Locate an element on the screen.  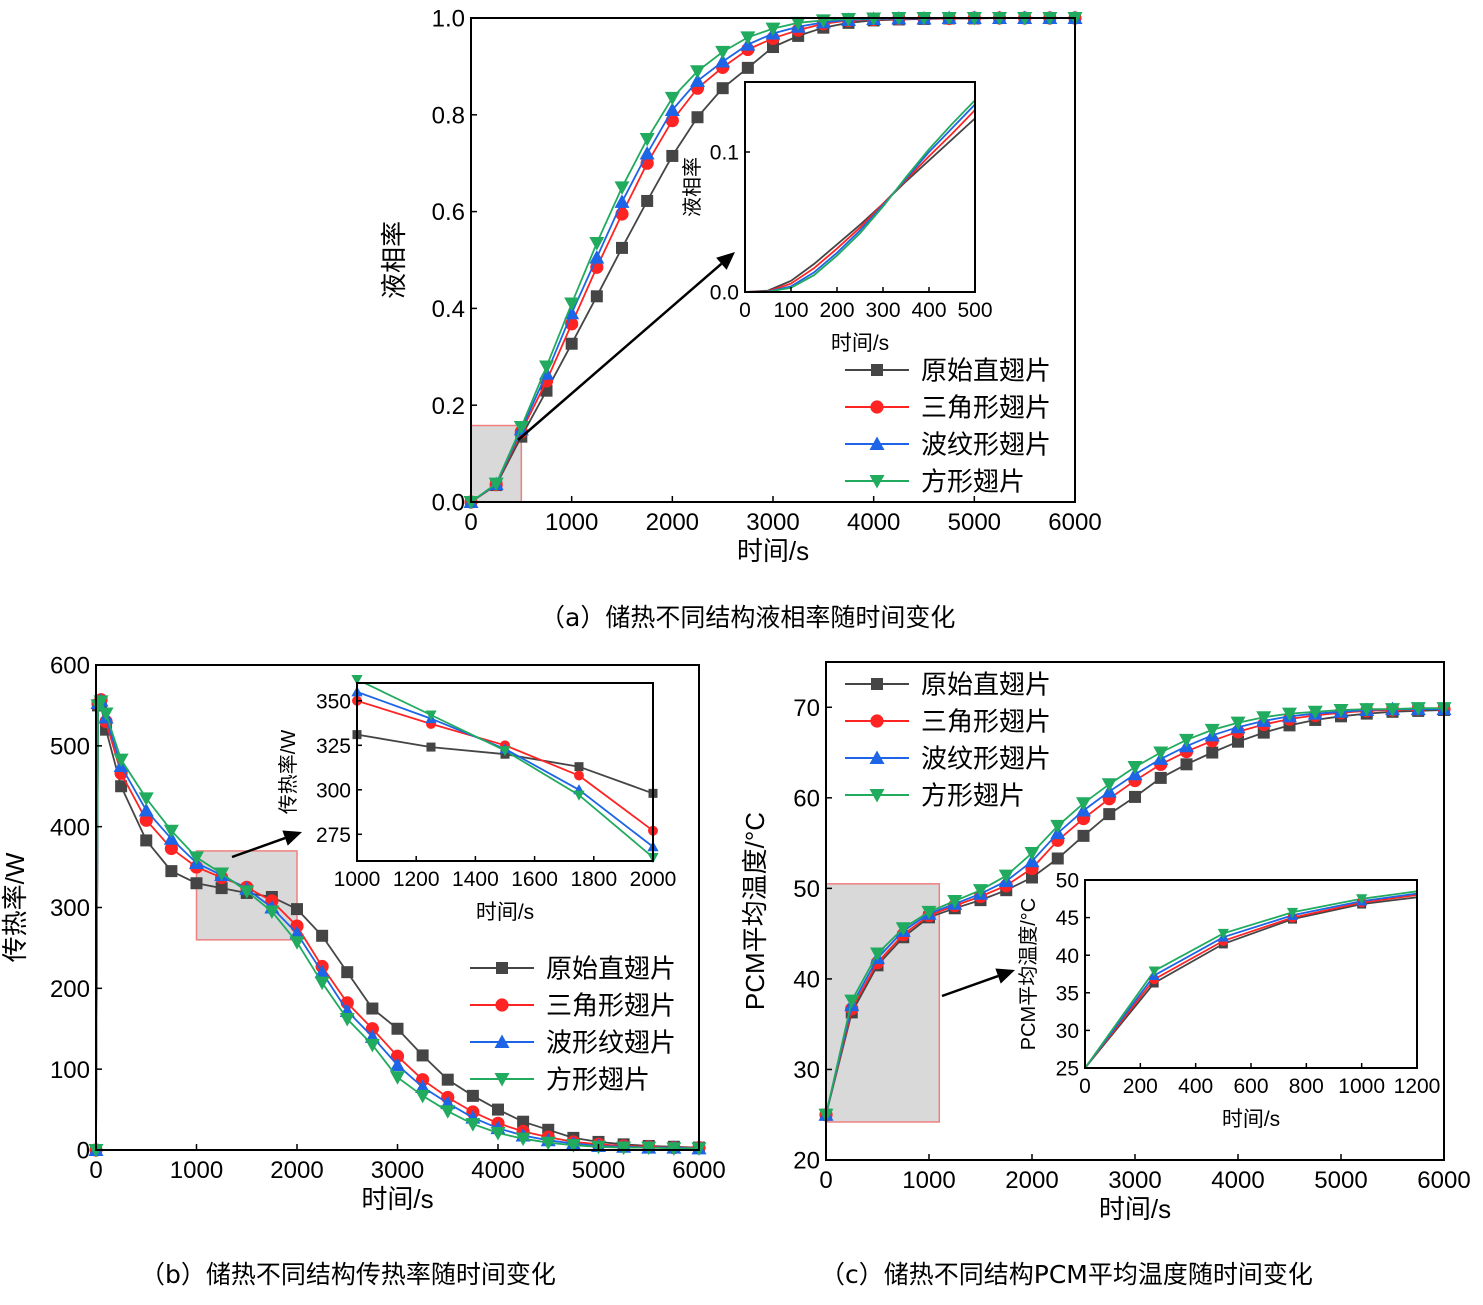
chart-b-inset-ytick-label: 325 is located at coordinates (333, 746).